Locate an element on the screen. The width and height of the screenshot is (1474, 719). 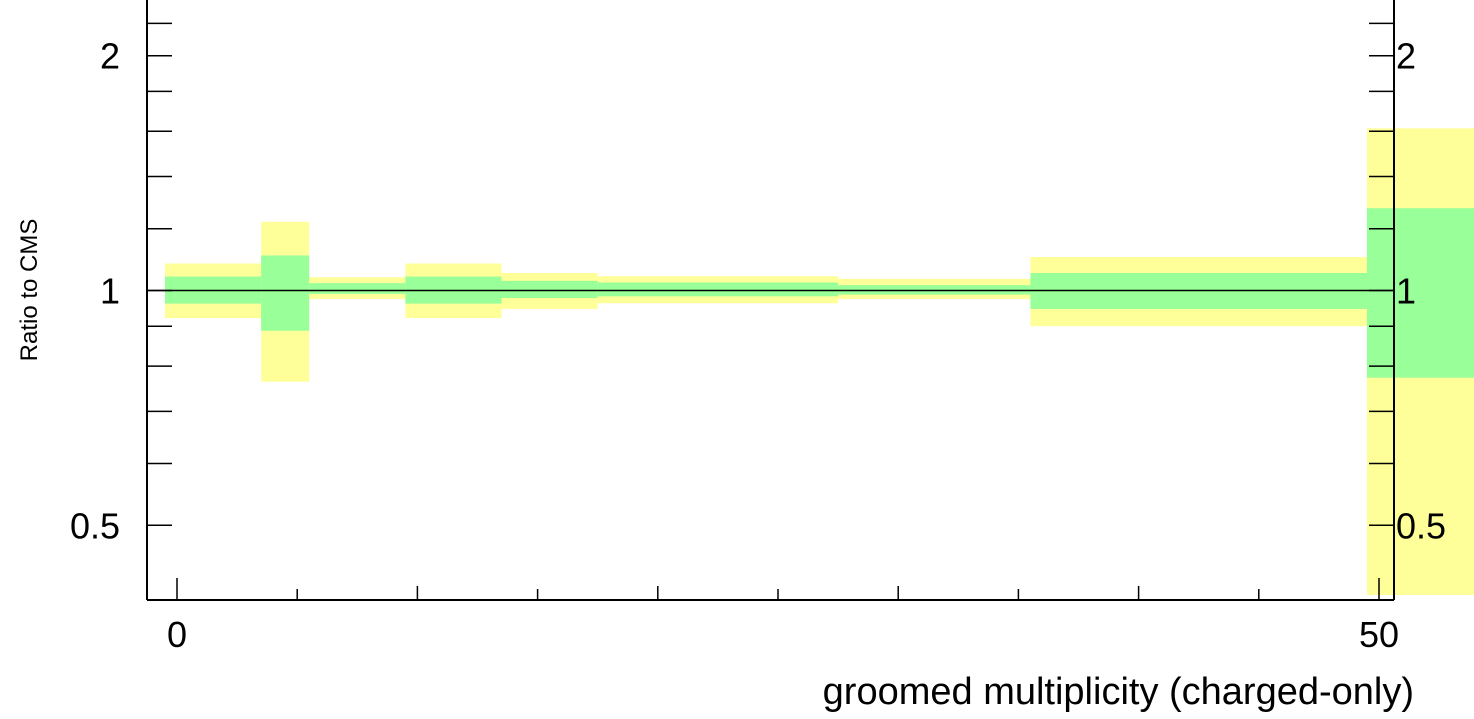
y-tick-label-left-1: 1 is located at coordinates (110, 291).